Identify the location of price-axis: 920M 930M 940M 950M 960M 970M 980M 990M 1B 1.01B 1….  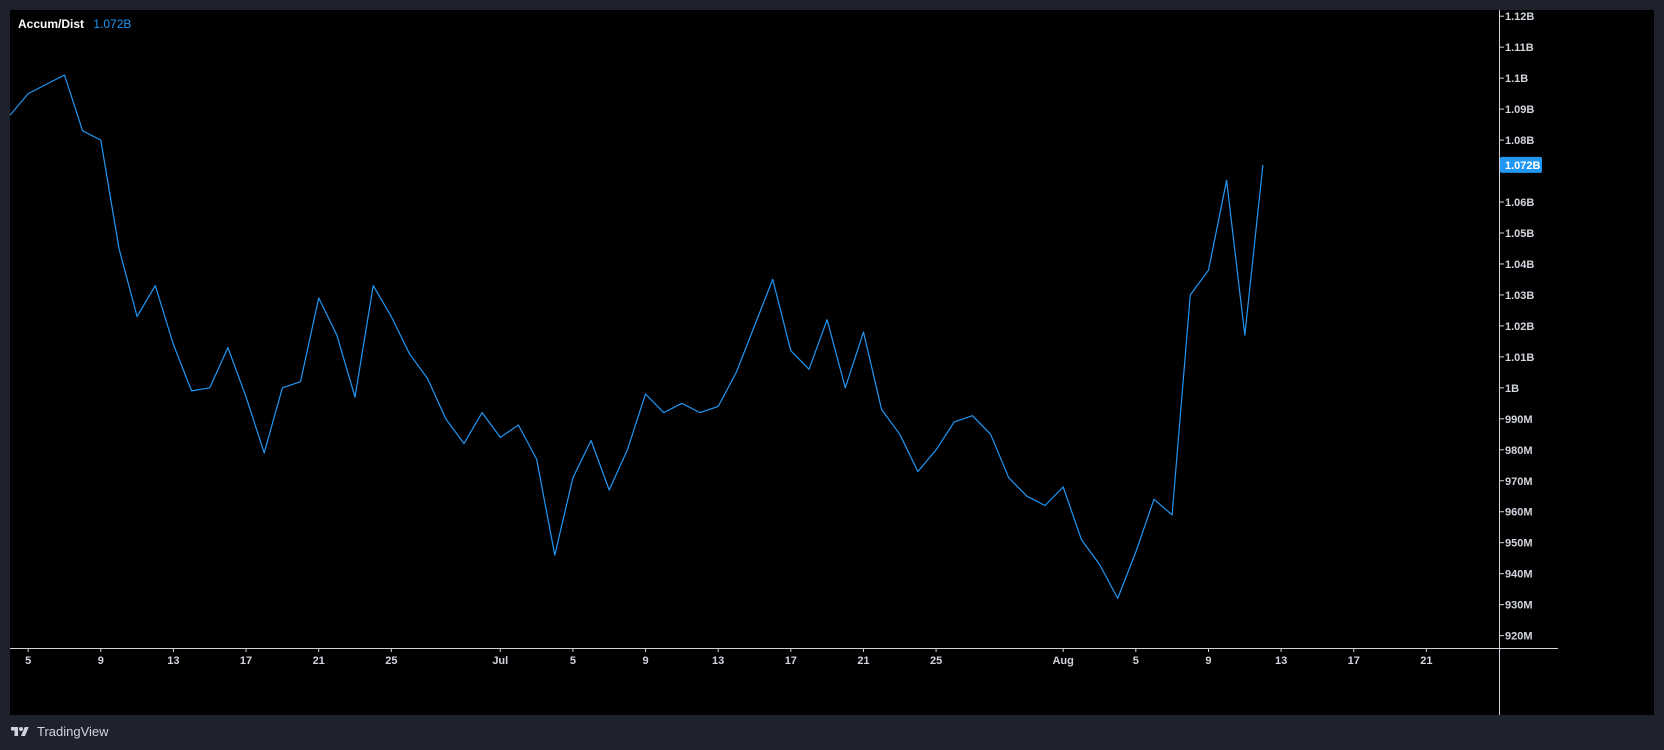
(1516, 327).